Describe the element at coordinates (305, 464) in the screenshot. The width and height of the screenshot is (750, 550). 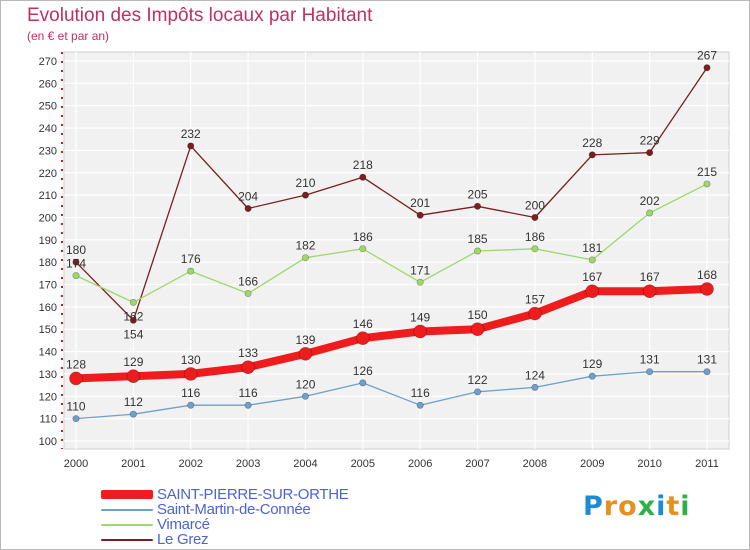
I see `x-tick-label-2004: 2004` at that location.